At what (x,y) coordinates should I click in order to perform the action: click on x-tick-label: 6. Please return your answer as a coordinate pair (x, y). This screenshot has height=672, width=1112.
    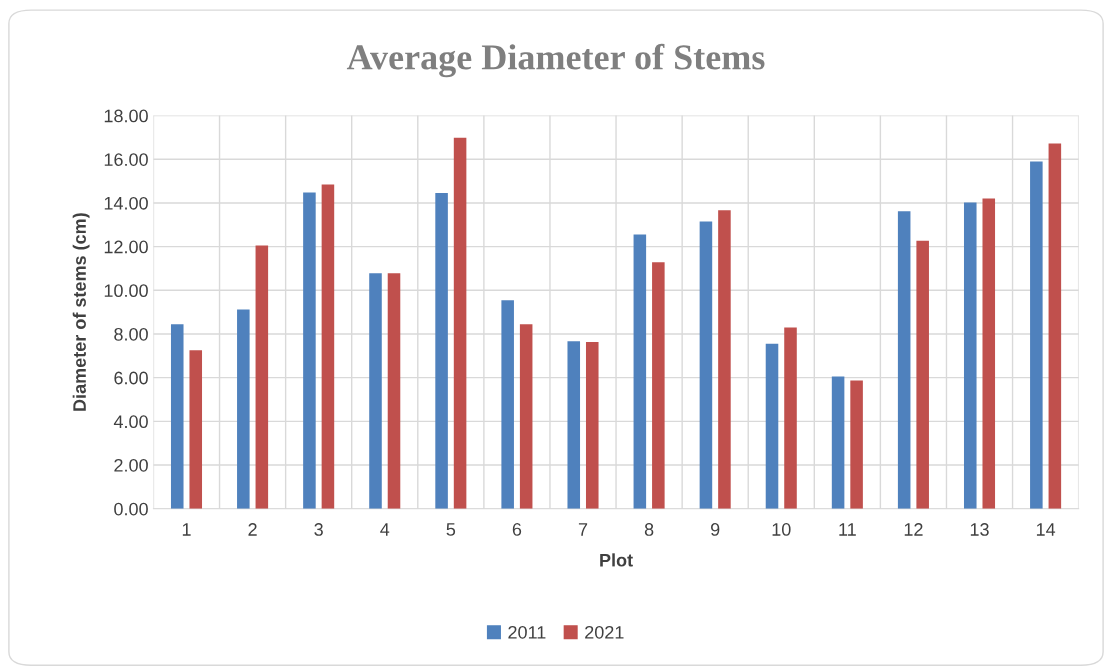
    Looking at the image, I should click on (517, 529).